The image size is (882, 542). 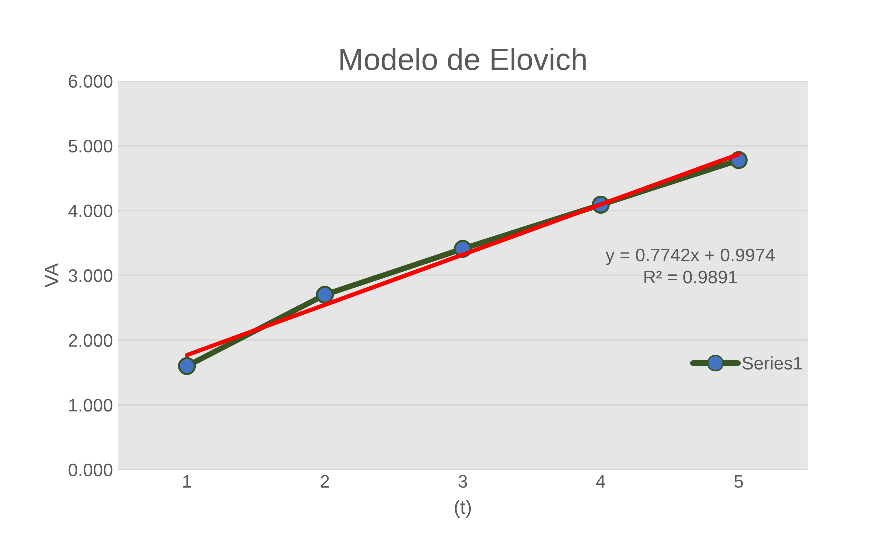 What do you see at coordinates (690, 266) in the screenshot?
I see `annotation: y = 0.7742x + 0.9974 R² = 0.9891` at bounding box center [690, 266].